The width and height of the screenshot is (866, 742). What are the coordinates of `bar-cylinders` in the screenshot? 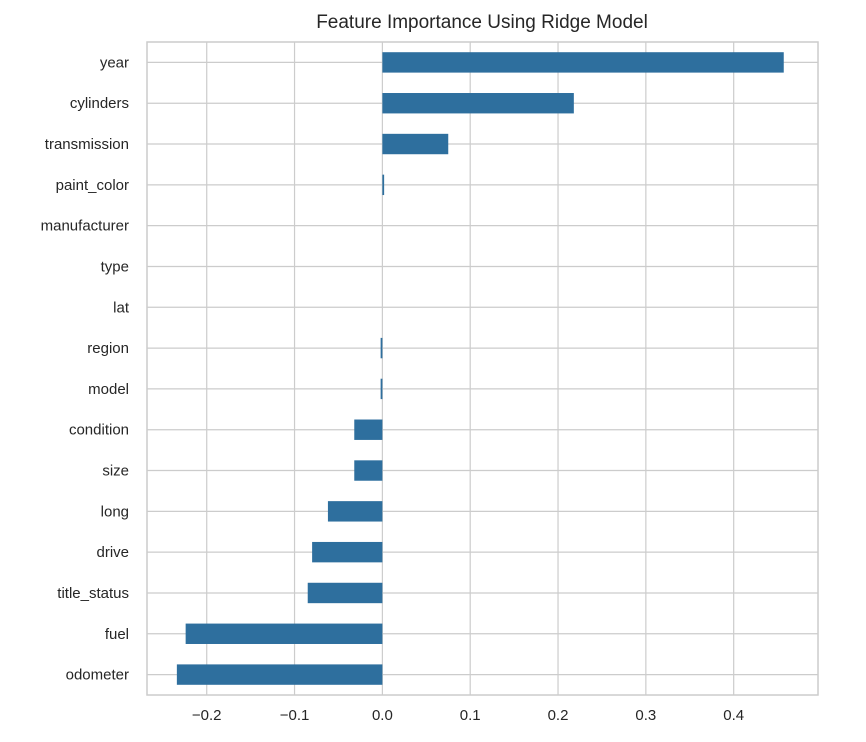 It's located at (478, 103).